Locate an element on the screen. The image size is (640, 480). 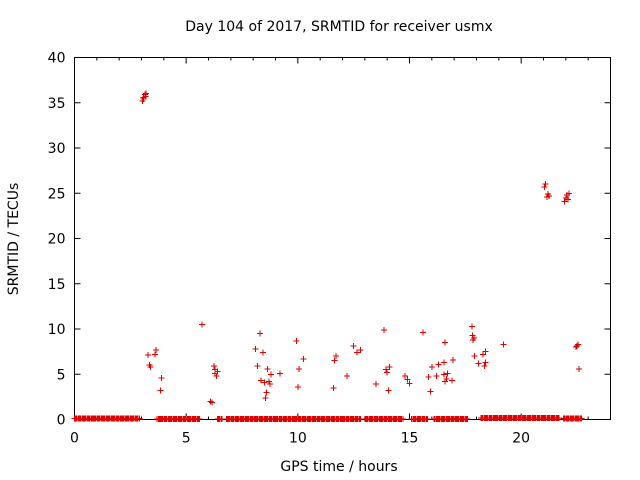
y-tick-label: 40 is located at coordinates (57, 59).